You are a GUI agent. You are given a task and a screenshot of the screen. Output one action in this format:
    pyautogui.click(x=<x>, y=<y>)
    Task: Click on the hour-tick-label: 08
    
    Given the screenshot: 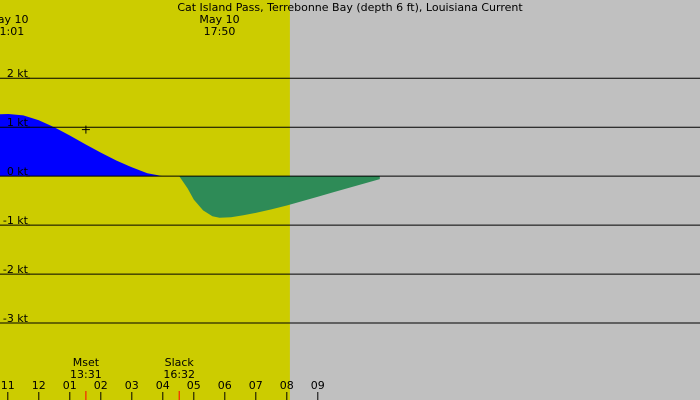 What is the action you would take?
    pyautogui.click(x=287, y=385)
    